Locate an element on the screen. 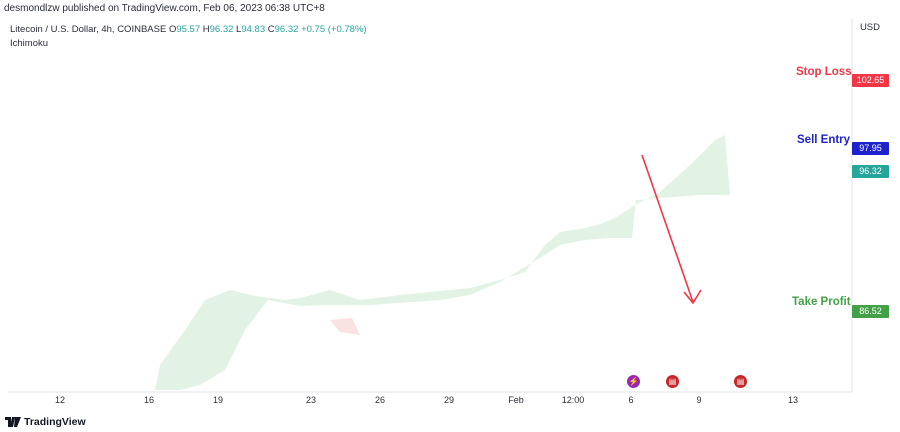  take-profit-label: Take Profit is located at coordinates (821, 302).